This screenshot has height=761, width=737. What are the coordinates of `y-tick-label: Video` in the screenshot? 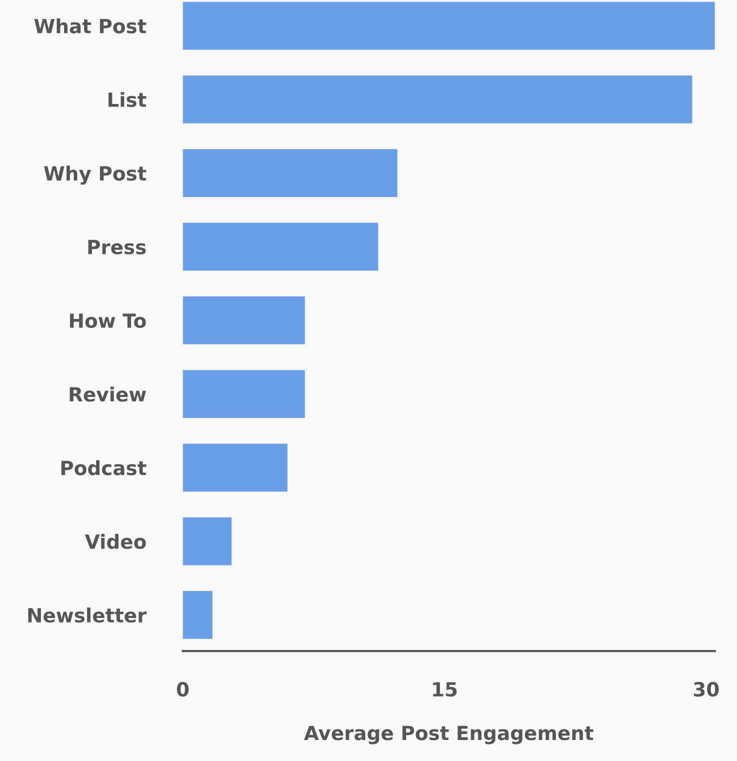 It's located at (115, 541).